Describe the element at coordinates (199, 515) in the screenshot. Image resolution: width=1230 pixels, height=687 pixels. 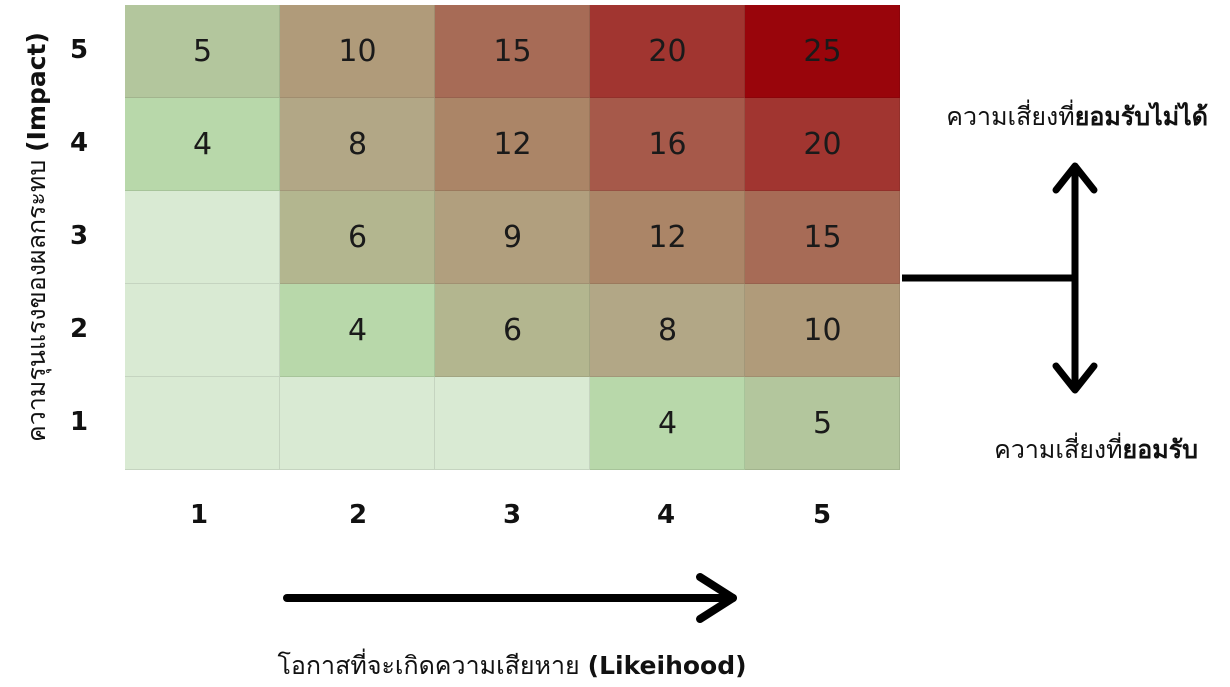
I see `x-tick-label: 1` at that location.